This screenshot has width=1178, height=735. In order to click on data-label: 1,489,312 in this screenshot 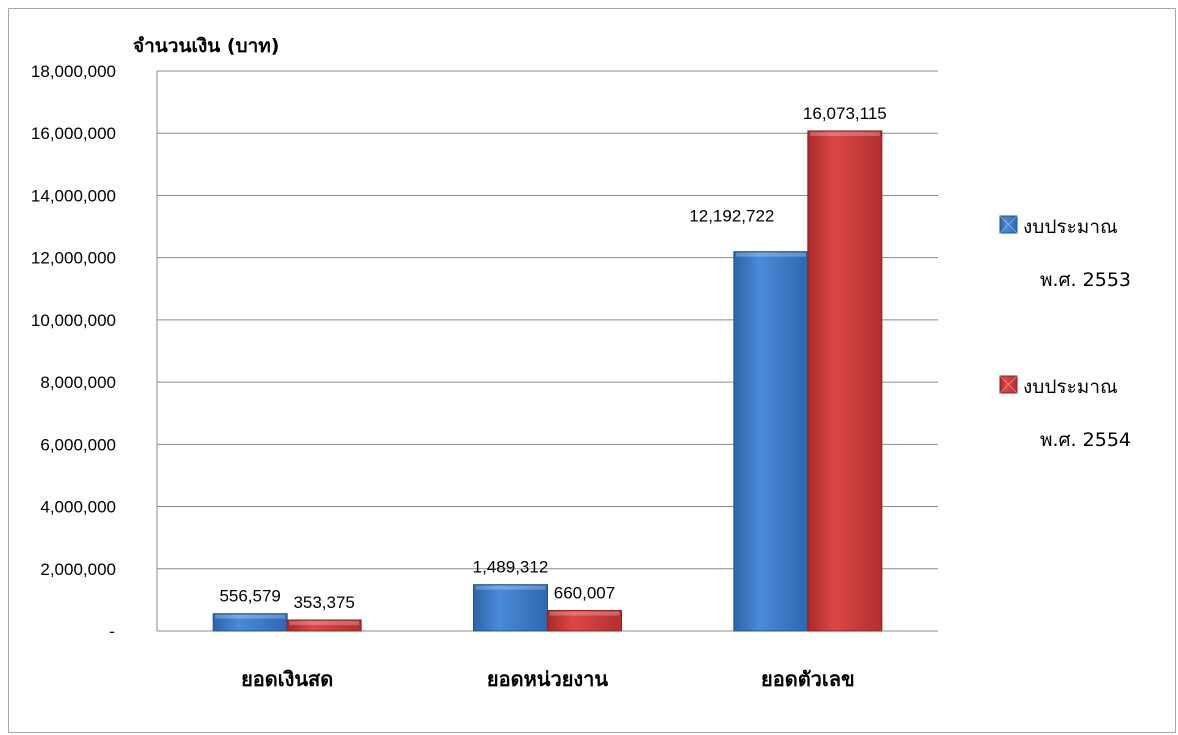, I will do `click(511, 567)`.